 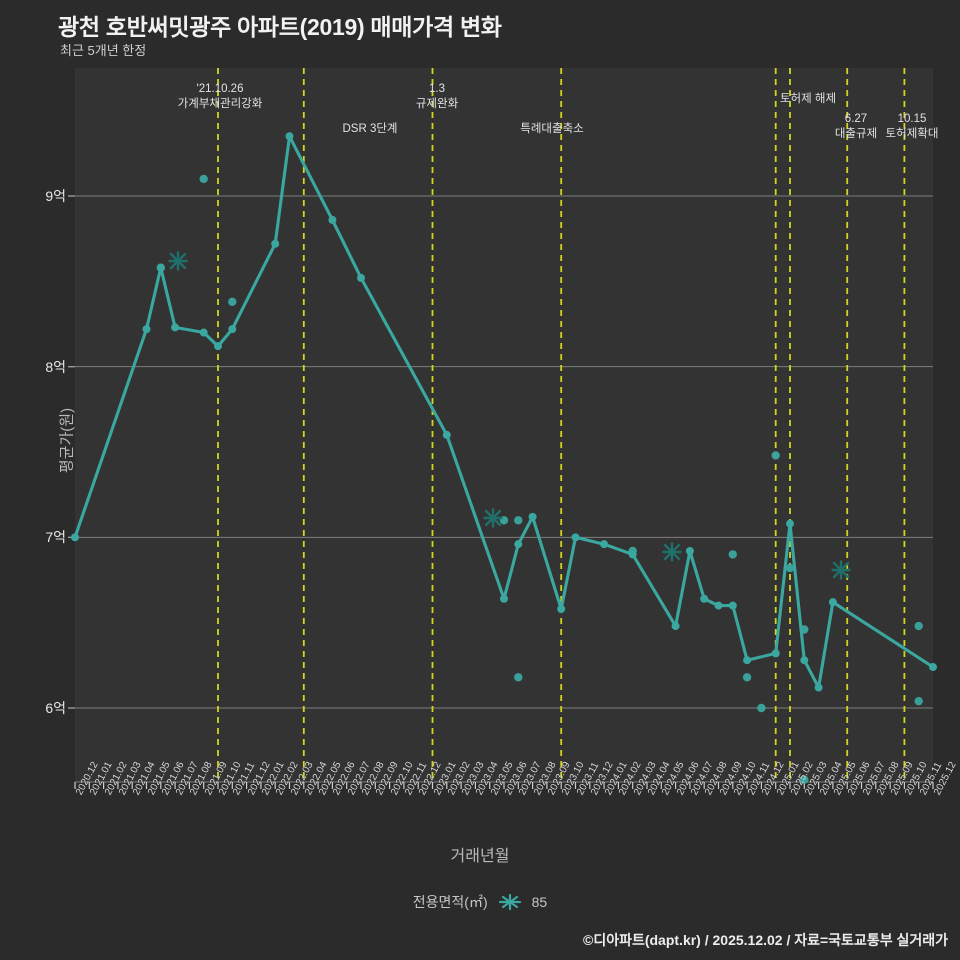 What do you see at coordinates (55, 708) in the screenshot?
I see `y-tick-label: 6억` at bounding box center [55, 708].